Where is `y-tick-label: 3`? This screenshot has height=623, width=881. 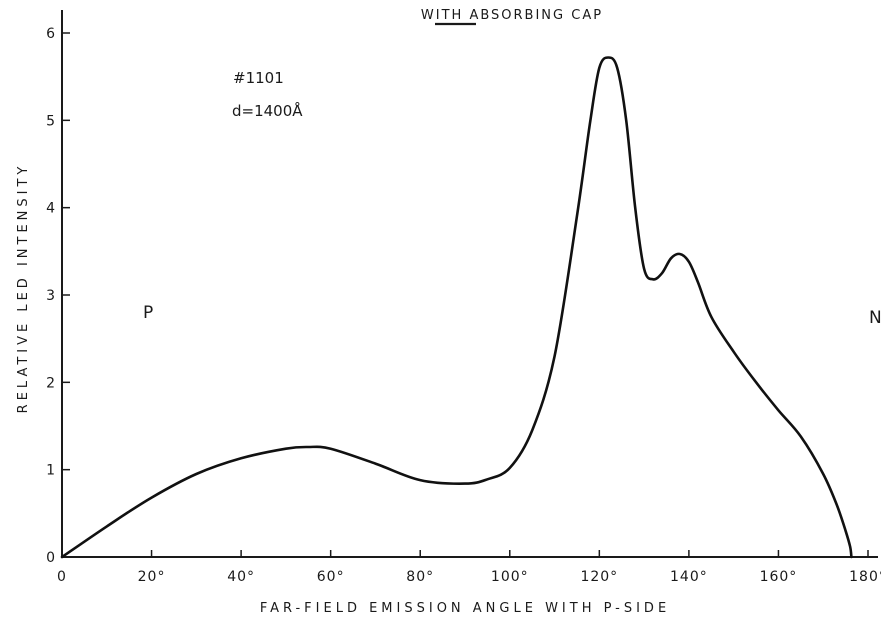 y-tick-label: 3 is located at coordinates (51, 296).